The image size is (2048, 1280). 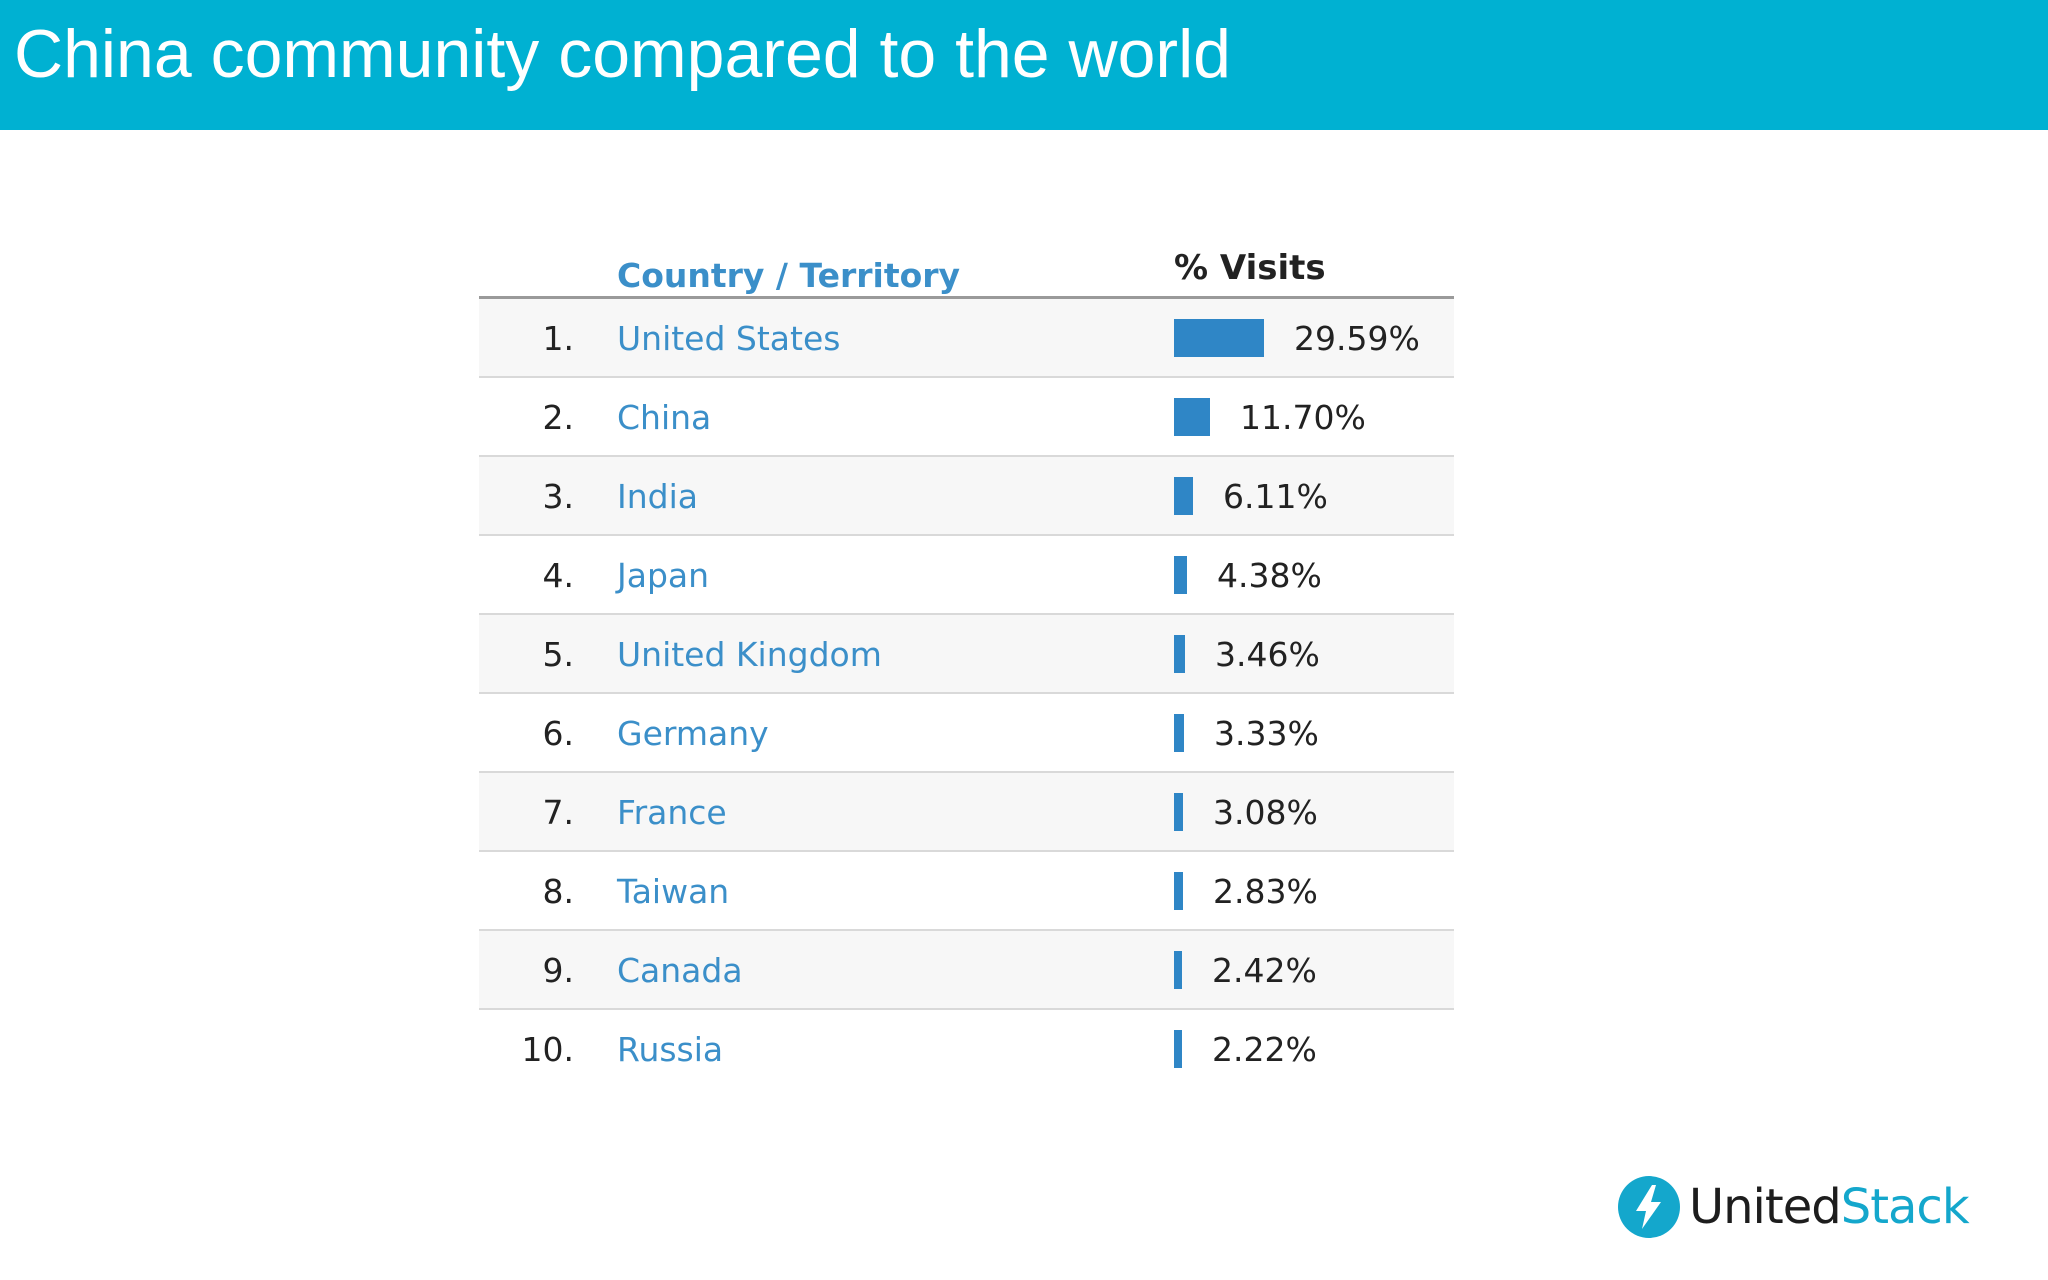 I want to click on table-header: Country / Territory % Visits, so click(x=966, y=267).